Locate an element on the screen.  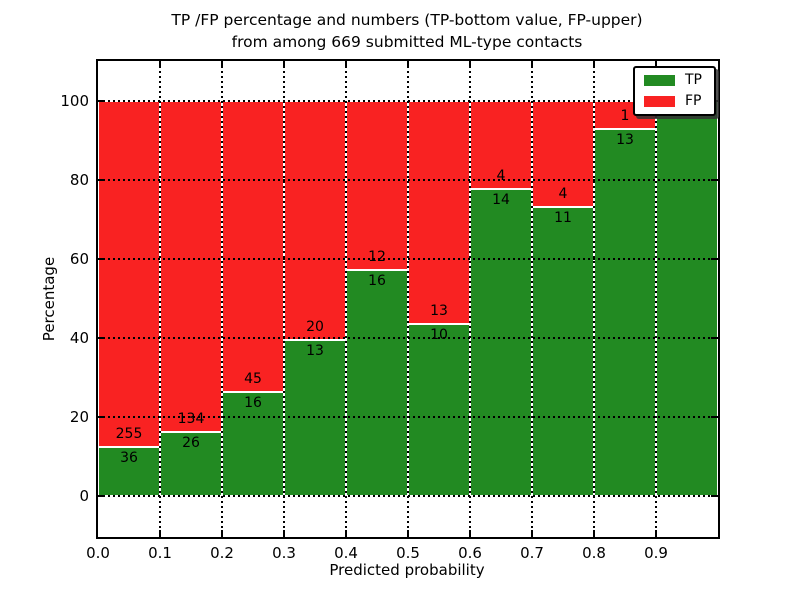
legend-entry-tp: TP is located at coordinates (673, 80).